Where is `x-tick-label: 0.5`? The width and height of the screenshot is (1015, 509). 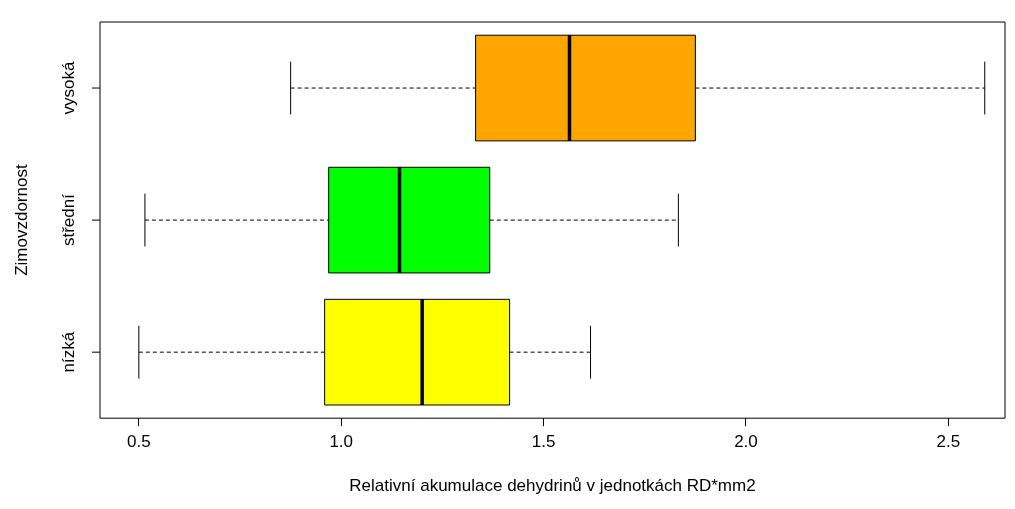
x-tick-label: 0.5 is located at coordinates (139, 442).